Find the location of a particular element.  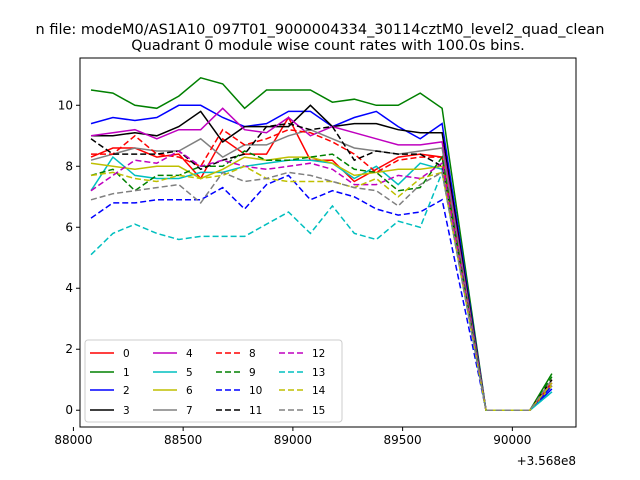

legend-label-3: 3 is located at coordinates (126, 411).